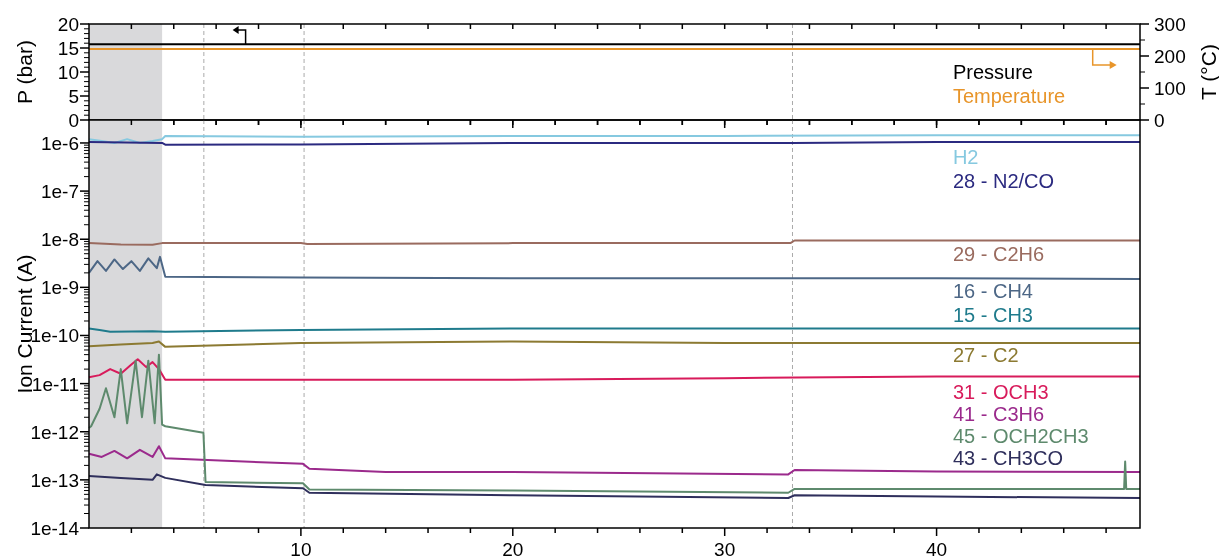 This screenshot has height=557, width=1219. What do you see at coordinates (73, 120) in the screenshot?
I see `y-tick-label: 0` at bounding box center [73, 120].